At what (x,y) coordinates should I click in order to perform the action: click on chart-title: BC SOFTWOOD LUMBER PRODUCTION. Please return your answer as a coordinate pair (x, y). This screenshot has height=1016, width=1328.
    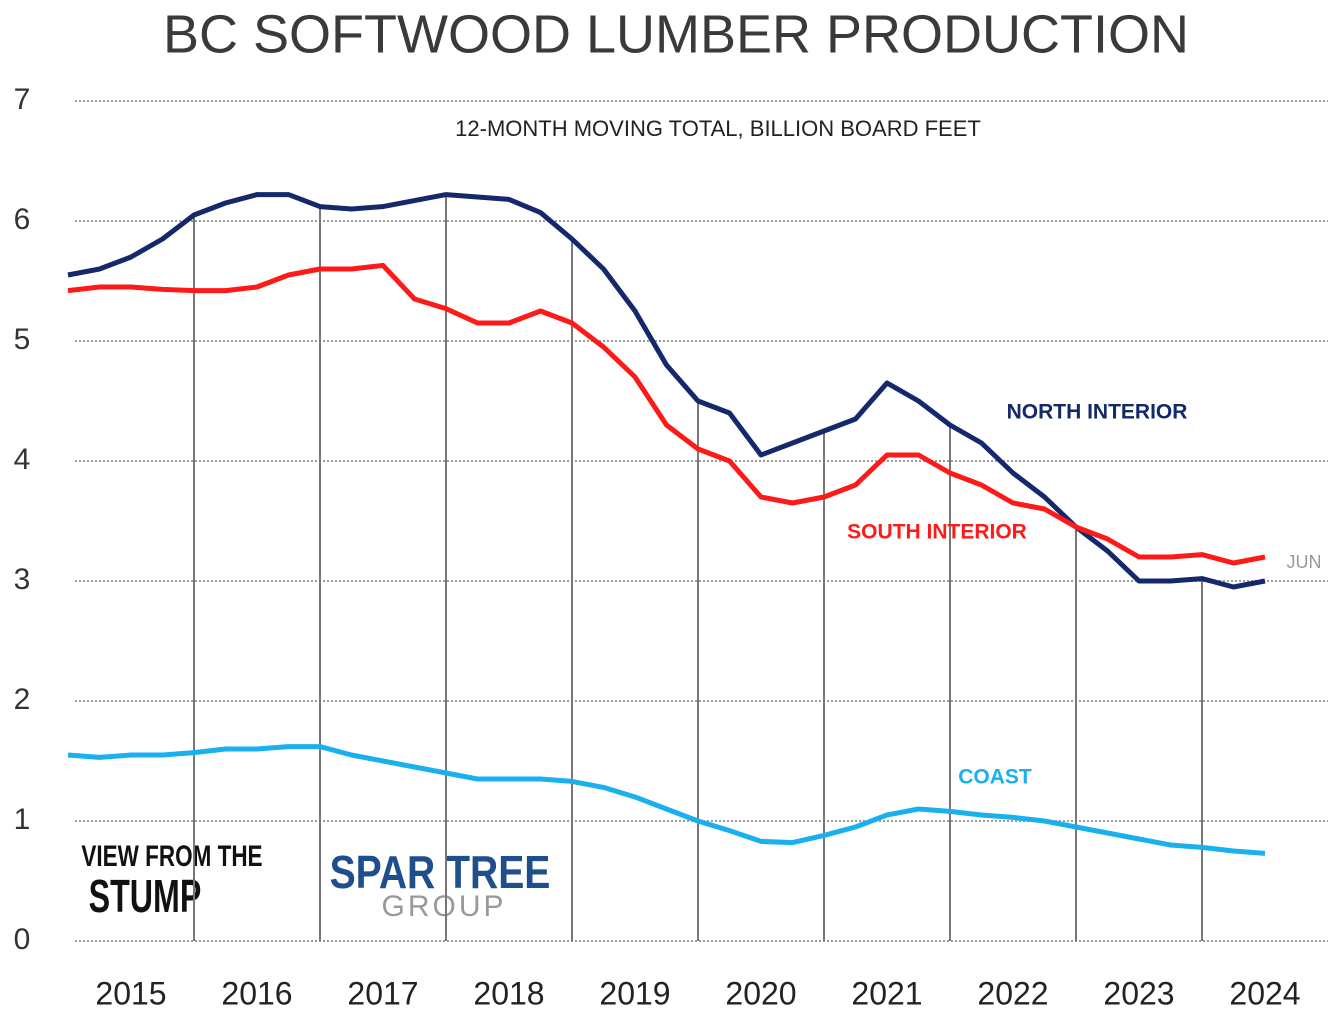
    Looking at the image, I should click on (676, 34).